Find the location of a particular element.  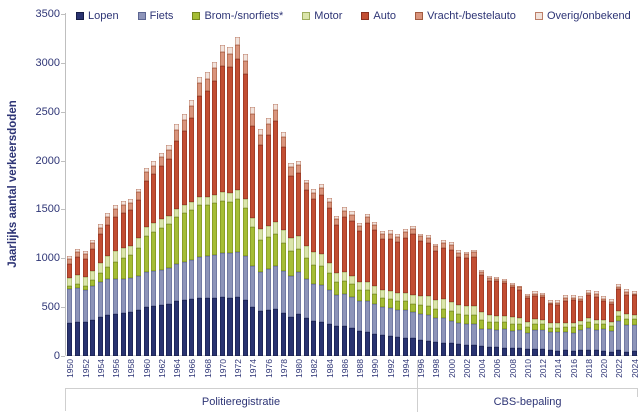

legend-item-fiets: Fiets is located at coordinates (155, 16).